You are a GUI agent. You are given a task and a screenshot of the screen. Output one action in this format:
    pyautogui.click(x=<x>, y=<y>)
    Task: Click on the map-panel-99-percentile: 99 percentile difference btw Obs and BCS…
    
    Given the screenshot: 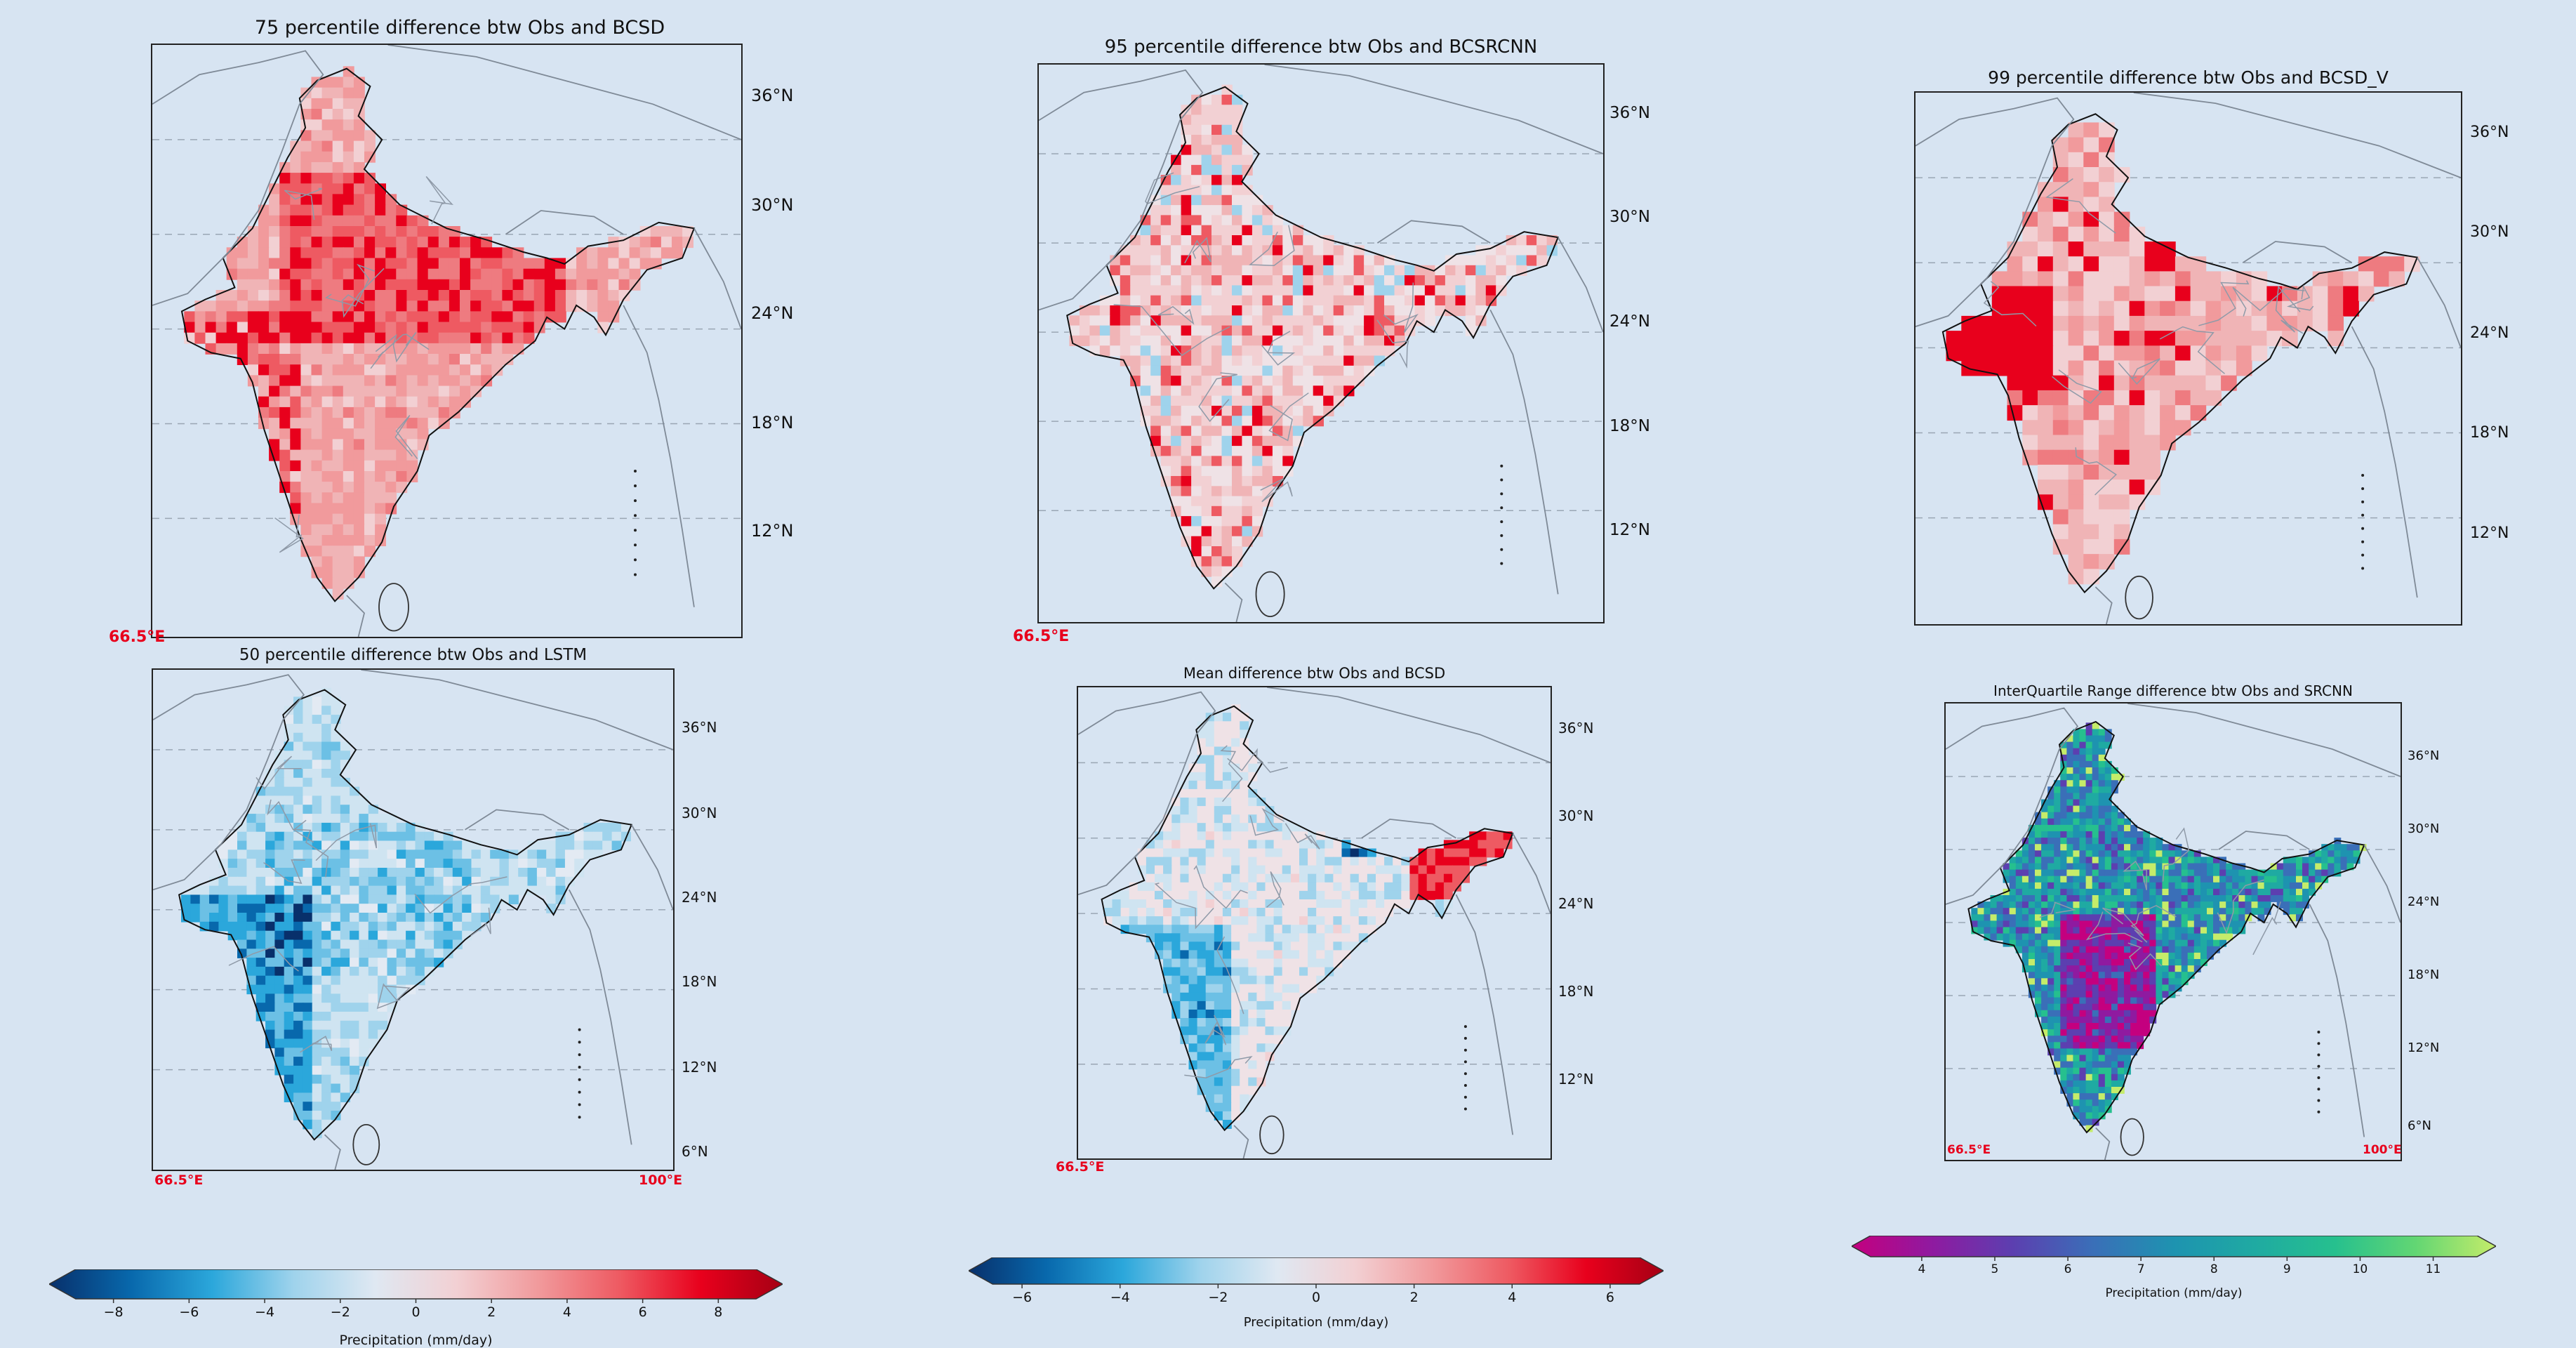 What is the action you would take?
    pyautogui.click(x=2213, y=352)
    